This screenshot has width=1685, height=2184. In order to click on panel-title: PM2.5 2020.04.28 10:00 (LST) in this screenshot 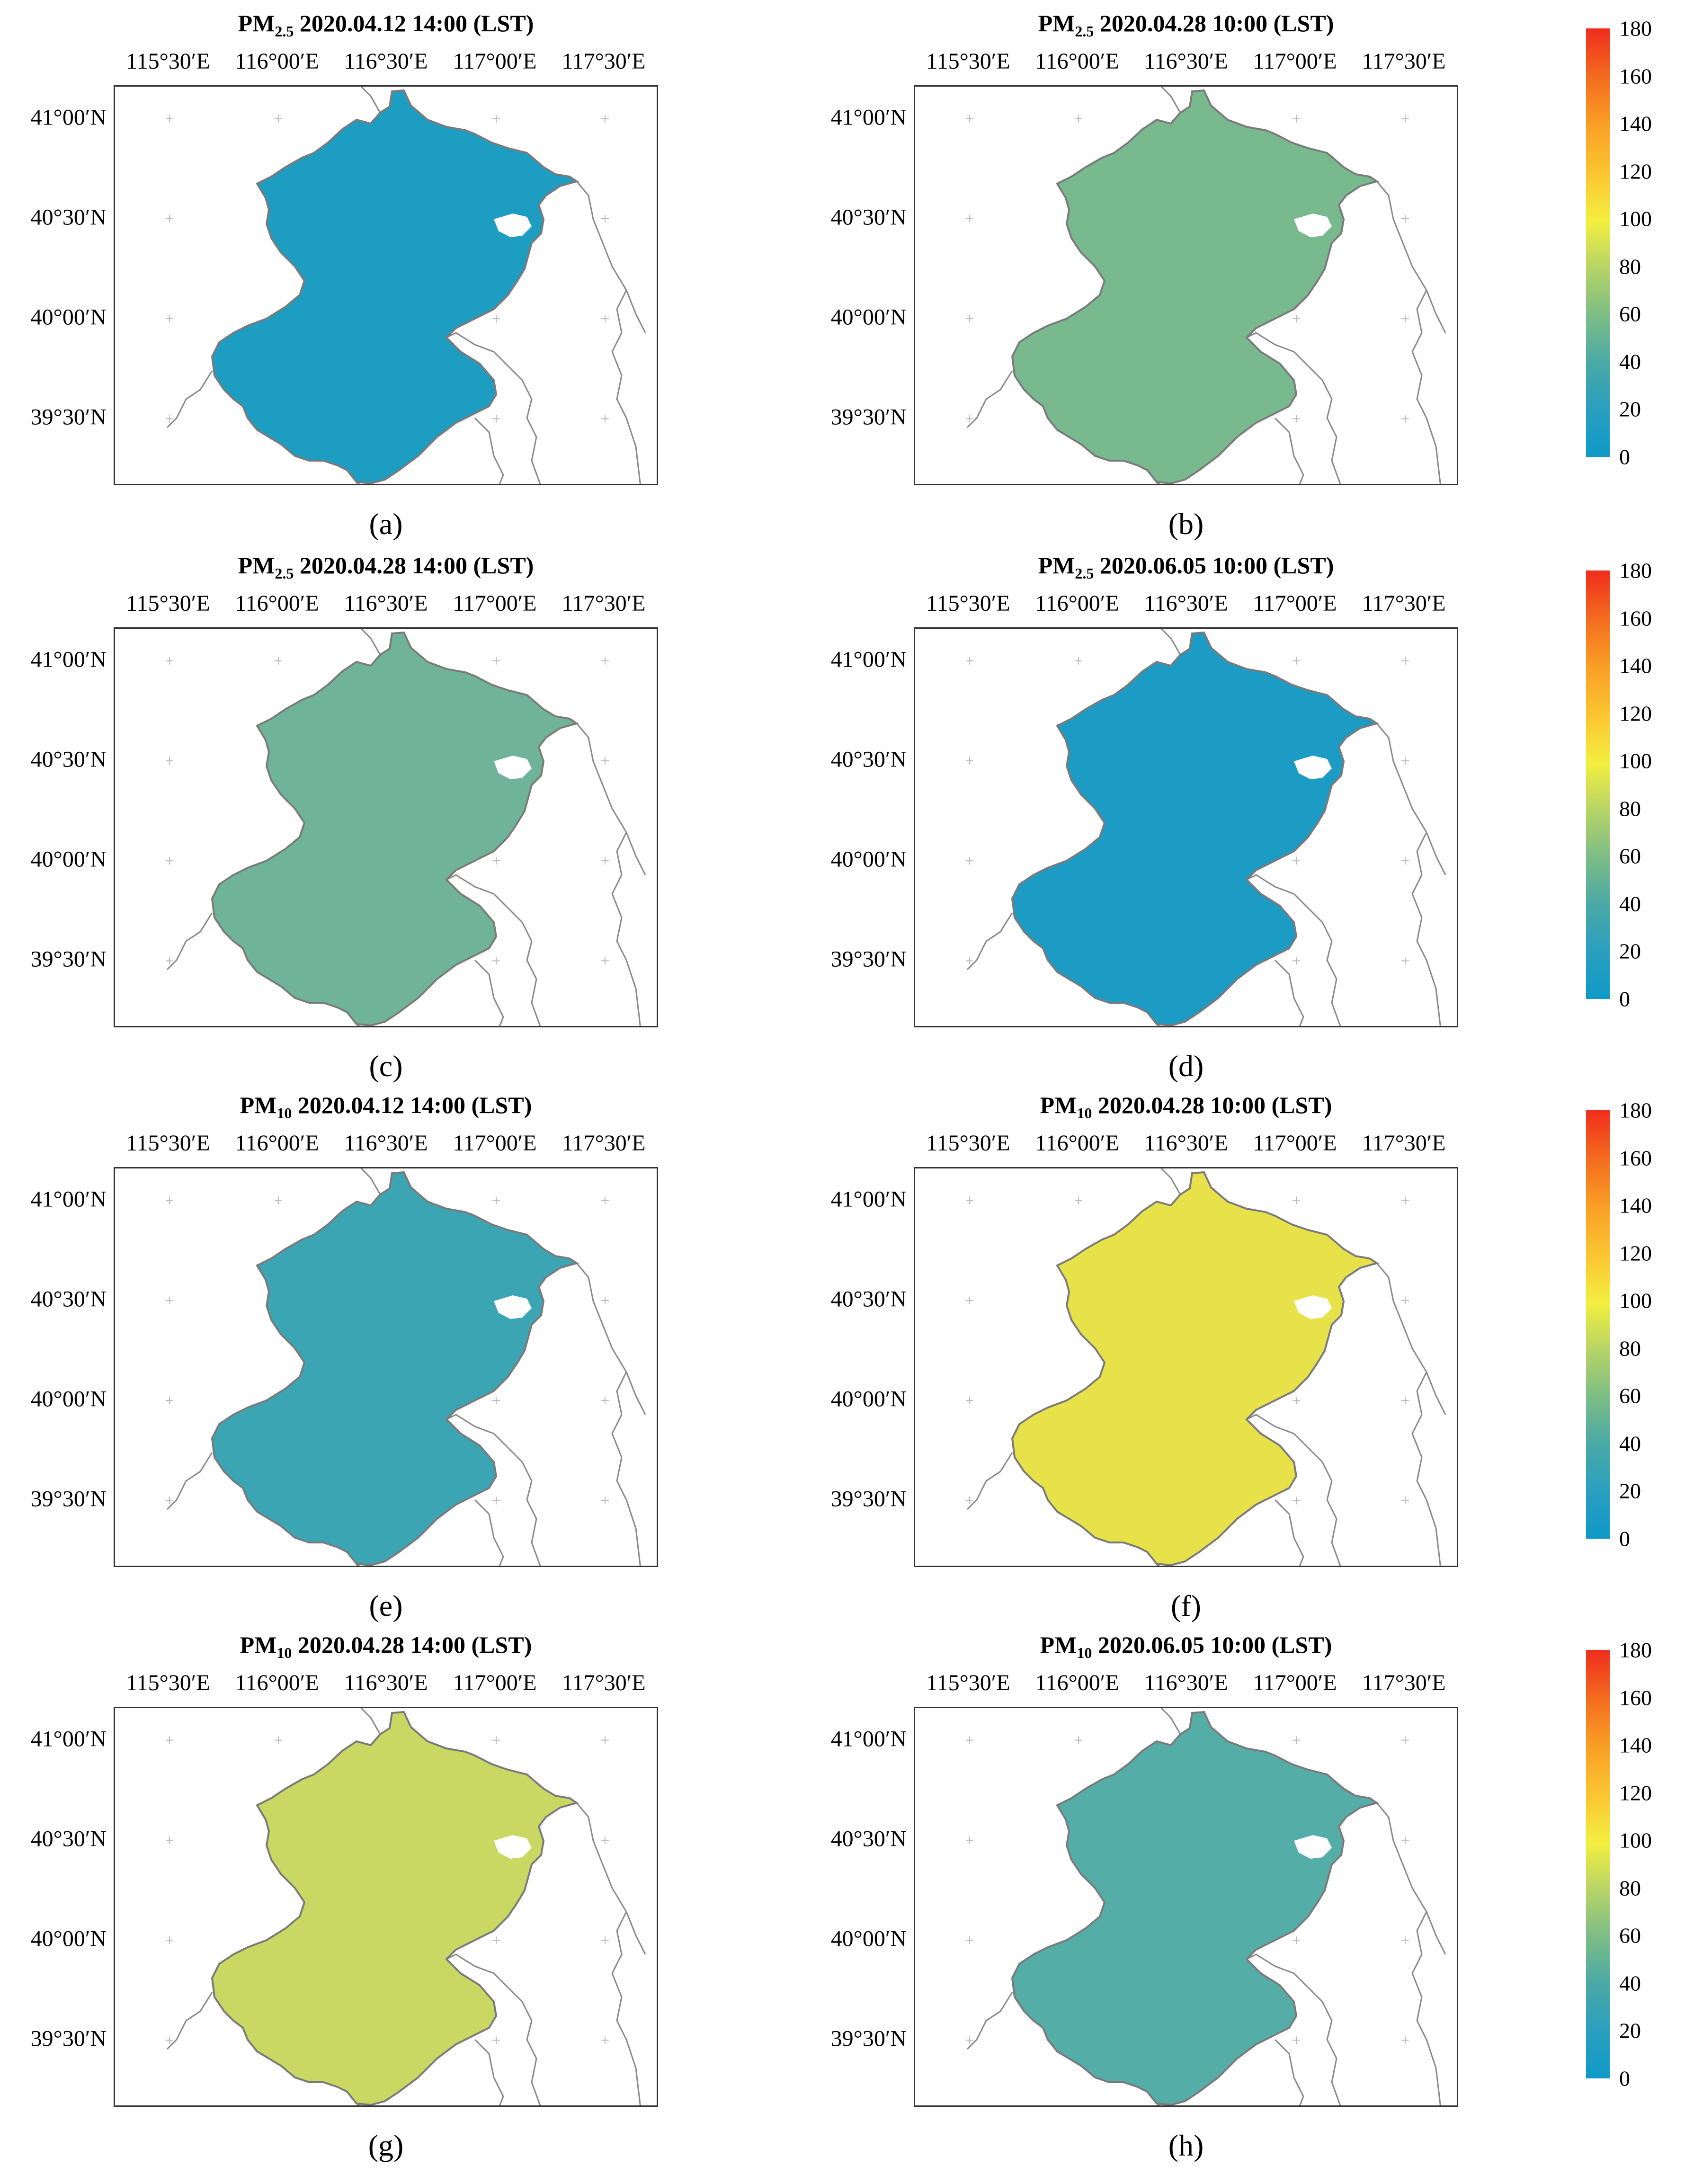, I will do `click(1186, 24)`.